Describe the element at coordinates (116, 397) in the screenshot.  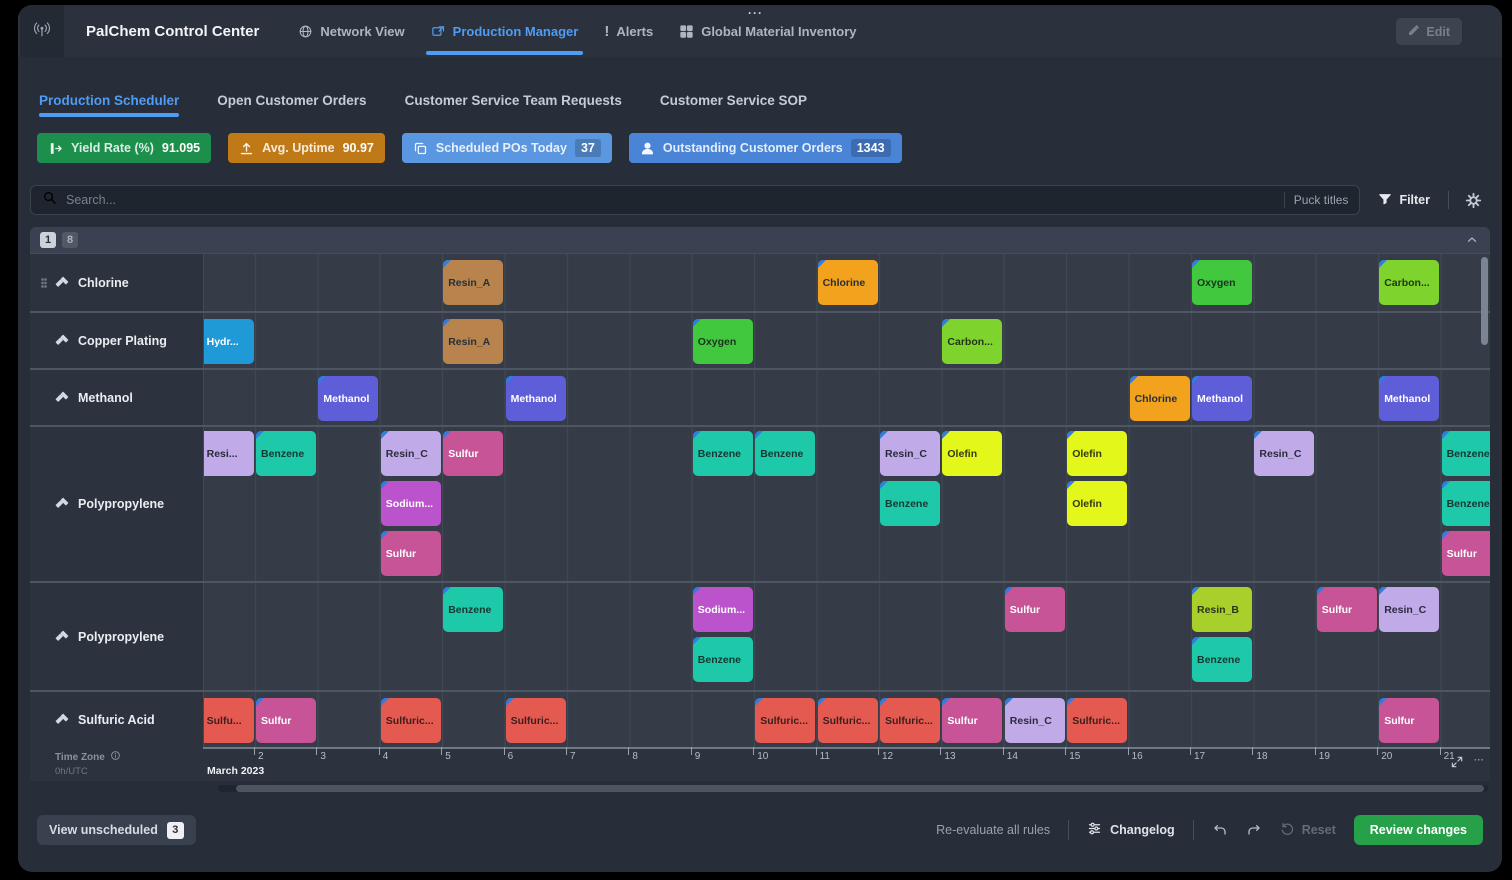
I see `row-label: Methanol` at that location.